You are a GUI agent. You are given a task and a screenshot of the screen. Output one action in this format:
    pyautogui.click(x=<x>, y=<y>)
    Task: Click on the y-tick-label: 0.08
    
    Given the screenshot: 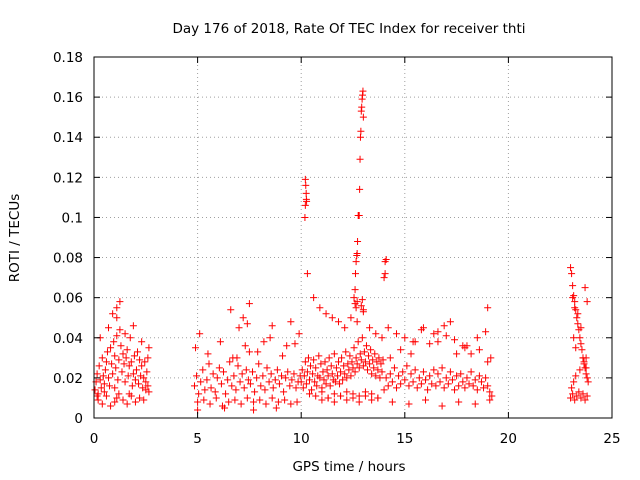 What is the action you would take?
    pyautogui.click(x=68, y=259)
    